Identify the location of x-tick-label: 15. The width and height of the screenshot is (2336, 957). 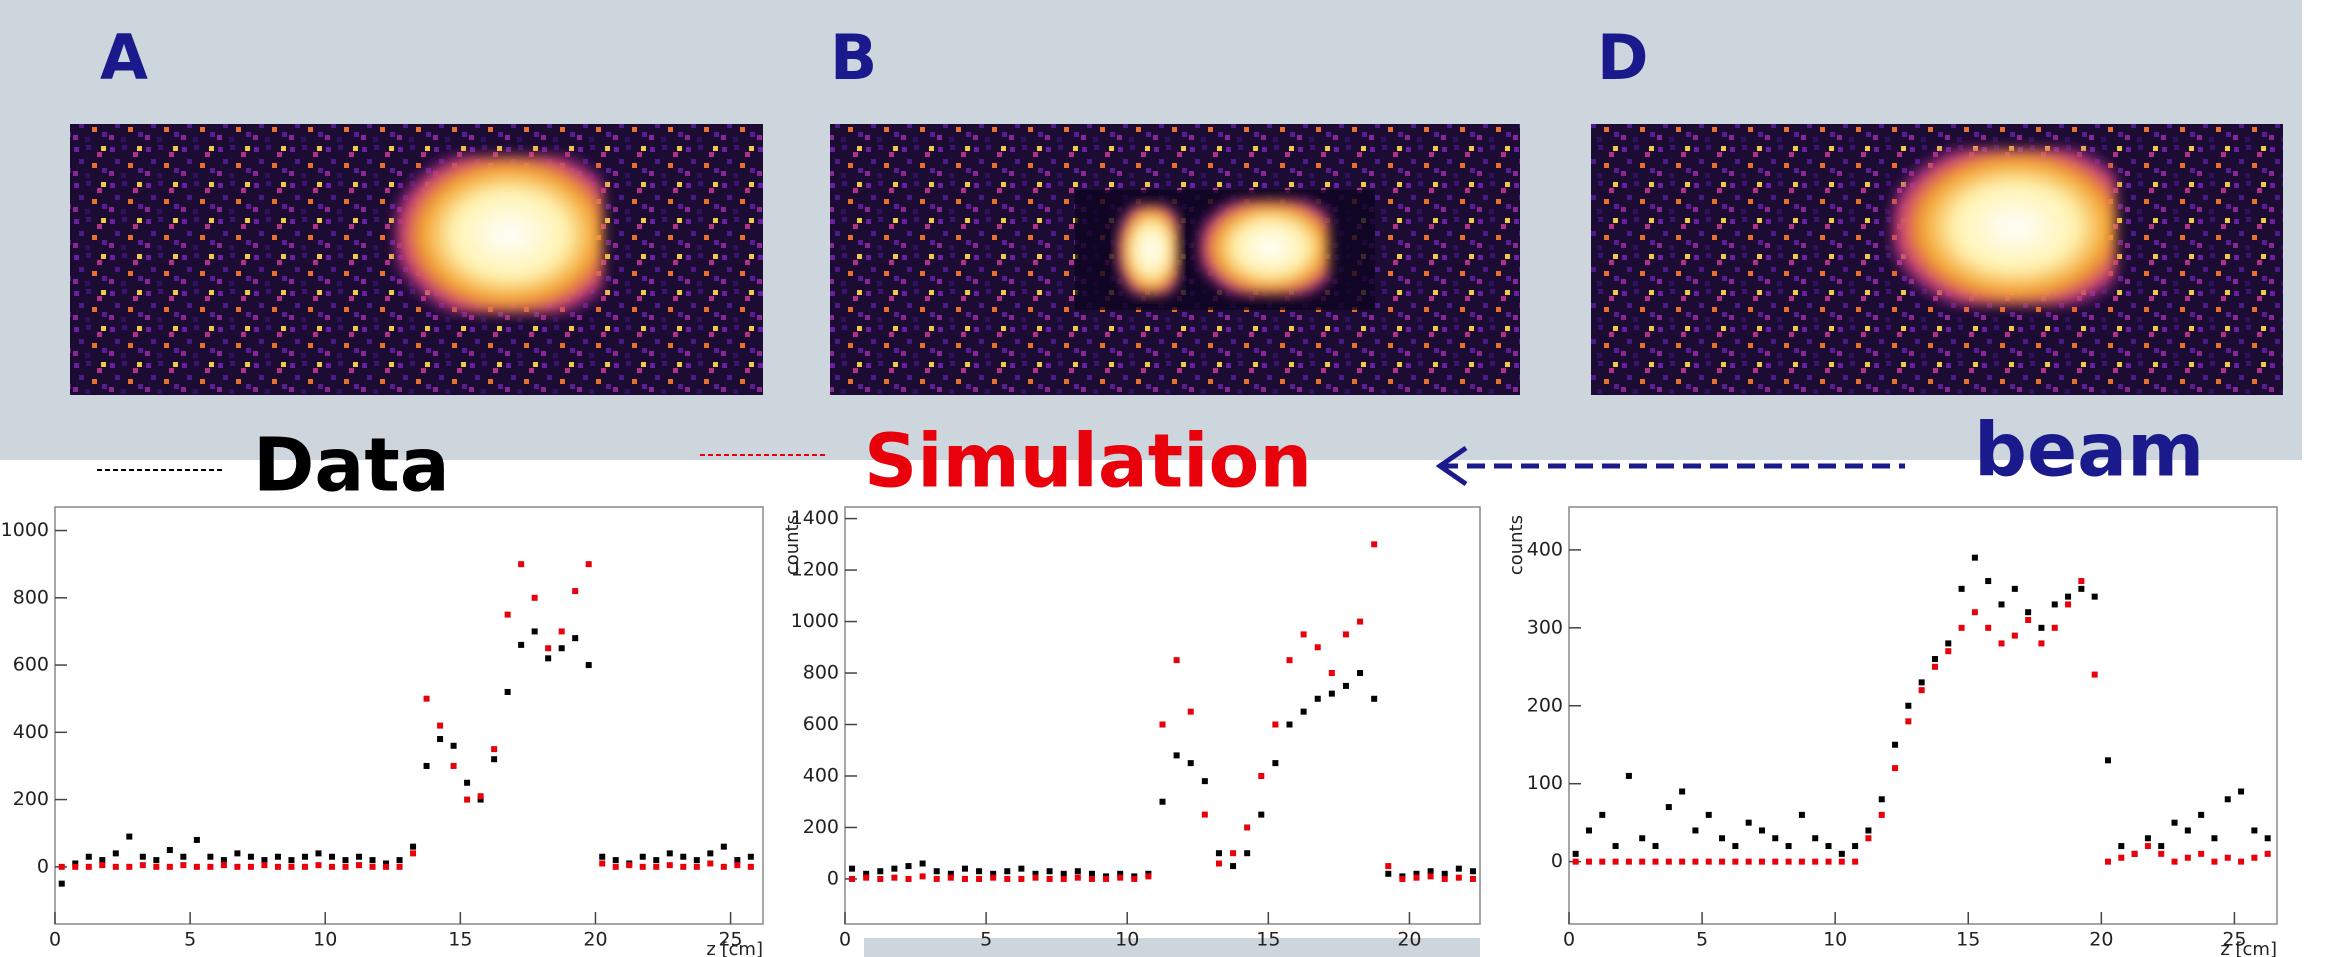
(460, 940).